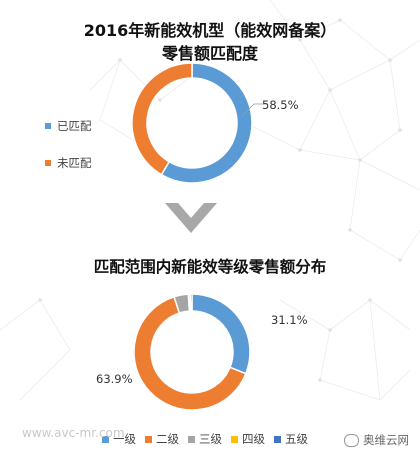 Image resolution: width=420 pixels, height=459 pixels. Describe the element at coordinates (114, 379) in the screenshot. I see `data-label-grade2: 63.9%` at that location.